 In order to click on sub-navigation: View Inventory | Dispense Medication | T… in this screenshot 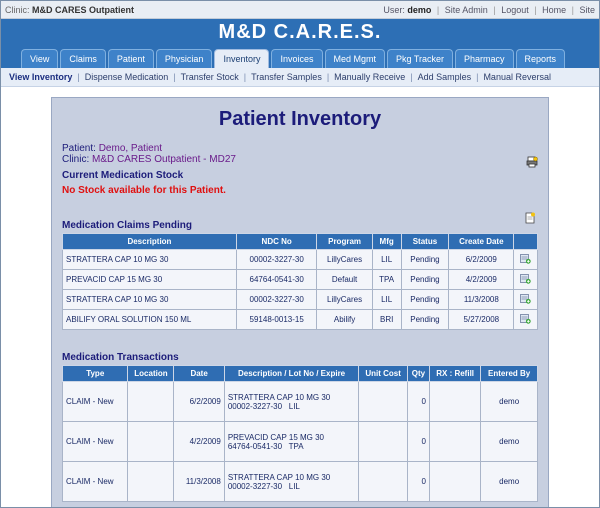, I will do `click(300, 77)`.